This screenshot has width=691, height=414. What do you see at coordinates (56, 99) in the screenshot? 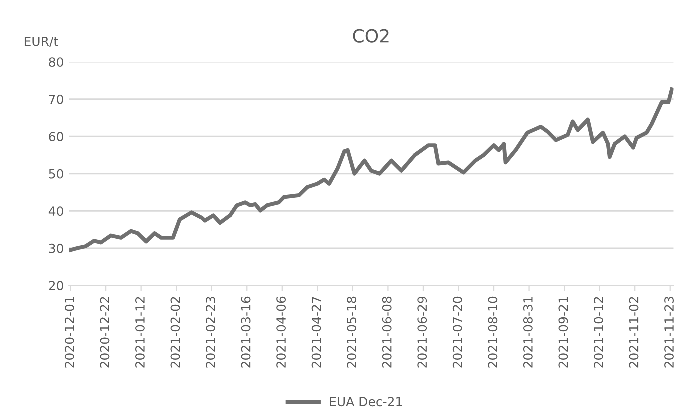
I see `y-tick-label: 70` at bounding box center [56, 99].